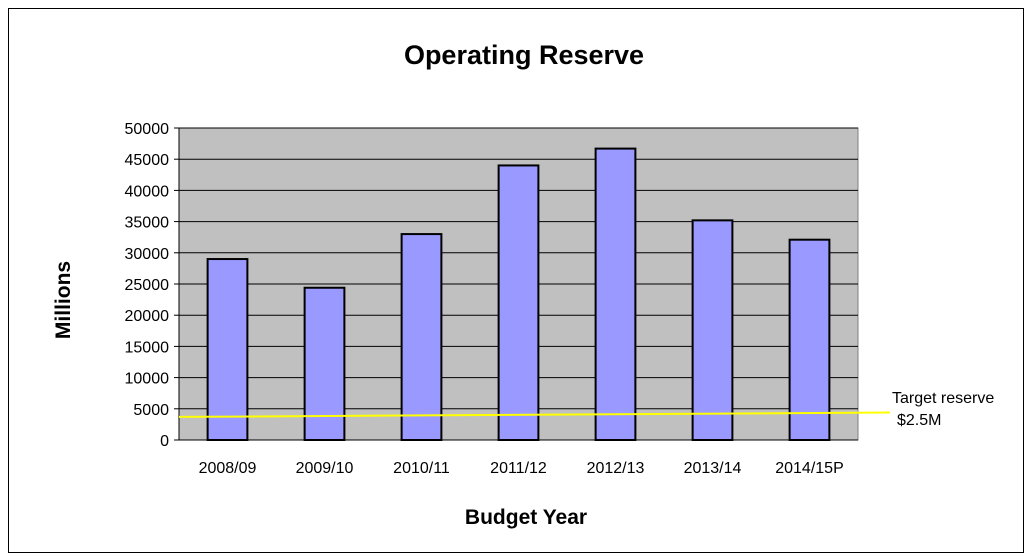  What do you see at coordinates (147, 129) in the screenshot?
I see `y-tick-label: 50000` at bounding box center [147, 129].